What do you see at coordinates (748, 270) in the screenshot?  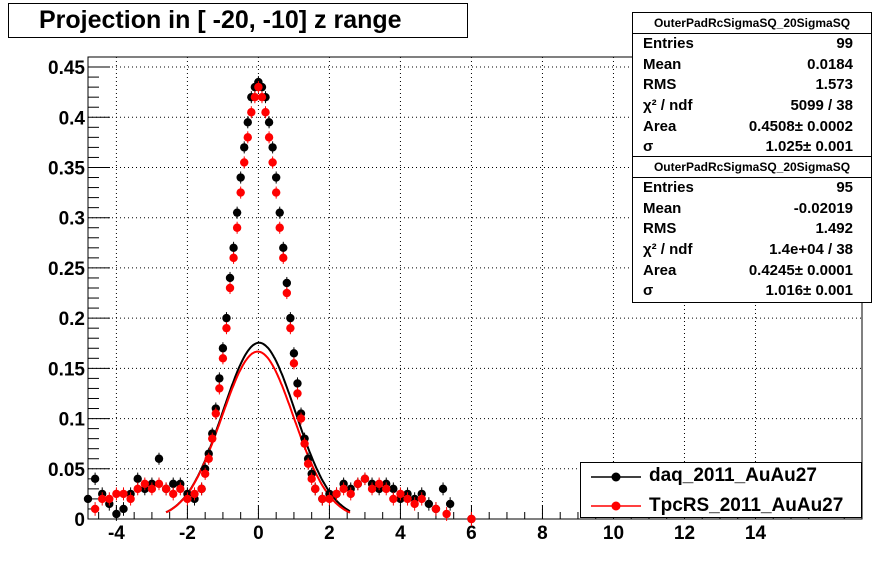 I see `stats-row: Area 0.4245± 0.0001` at bounding box center [748, 270].